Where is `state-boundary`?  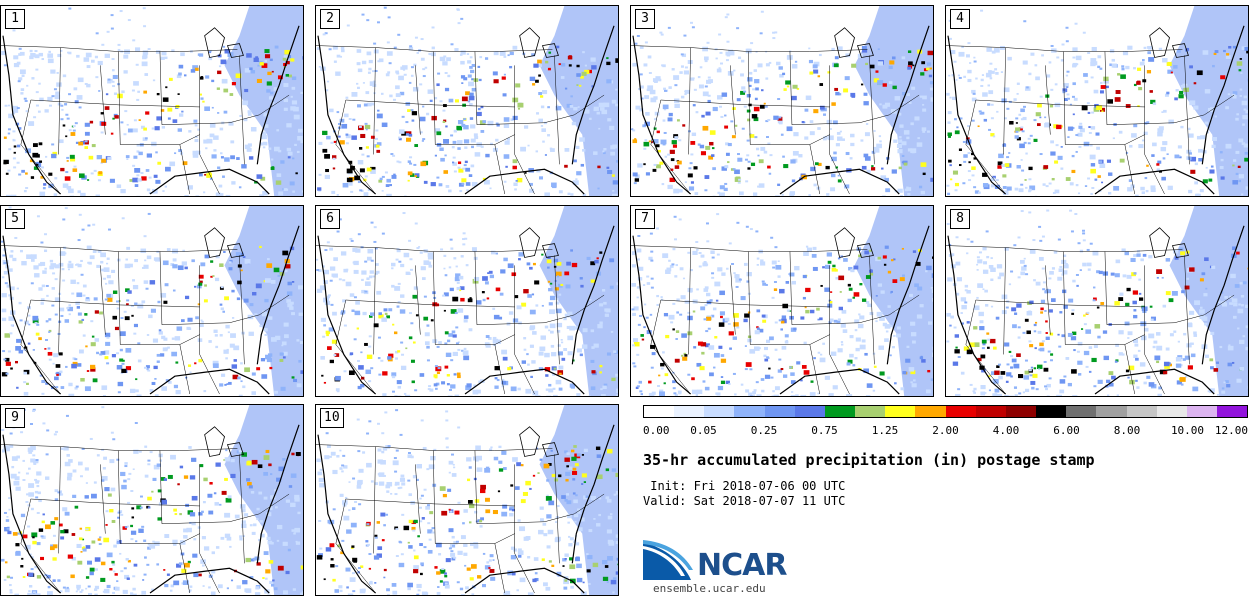 state-boundary is located at coordinates (1106, 288).